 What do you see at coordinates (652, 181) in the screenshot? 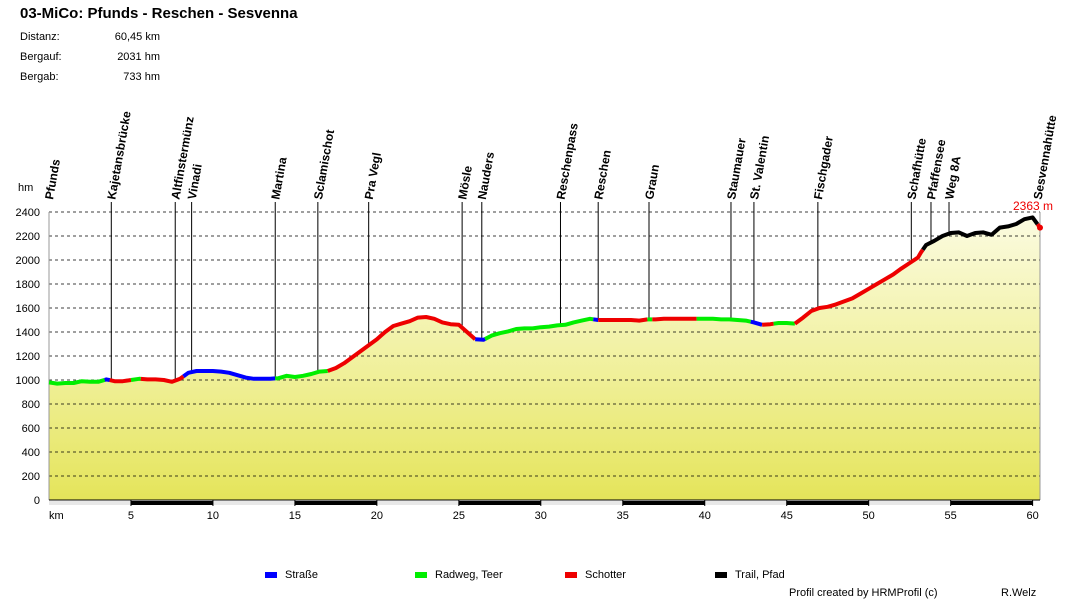
I see `waypoint-label: Graun` at bounding box center [652, 181].